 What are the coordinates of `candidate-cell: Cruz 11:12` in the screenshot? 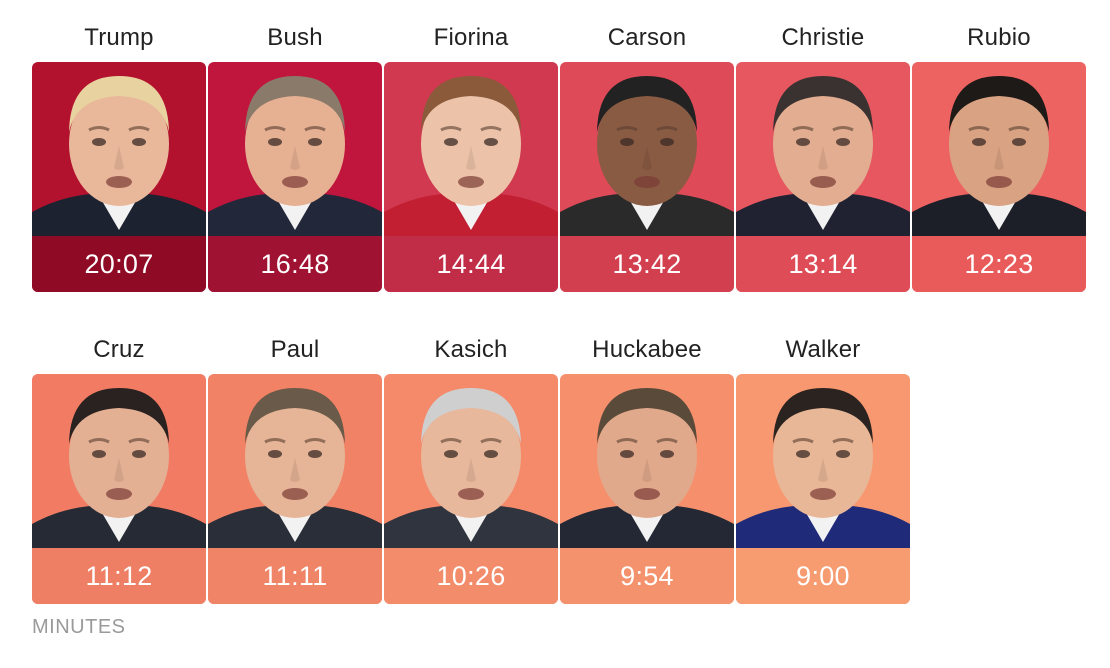 It's located at (119, 488).